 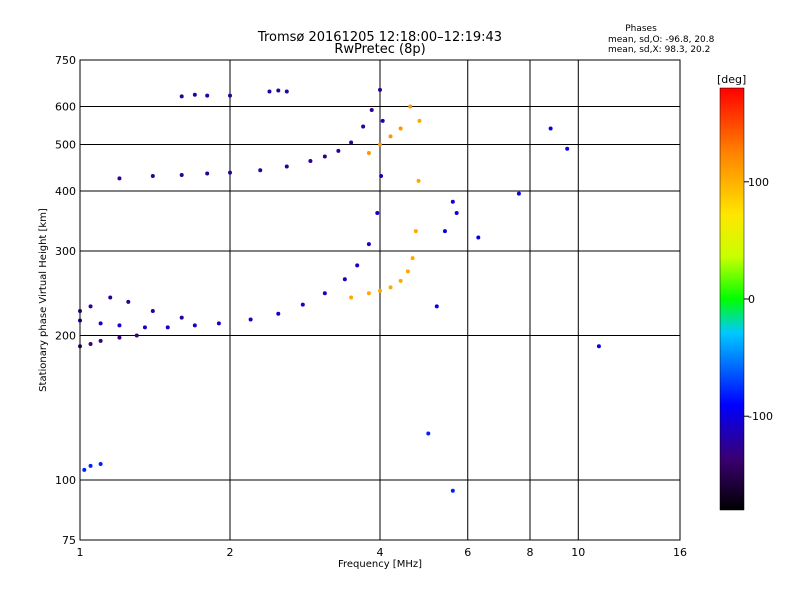 I want to click on legend-o-stats: mean, sd,O: -96.8, 20.8, so click(x=661, y=40).